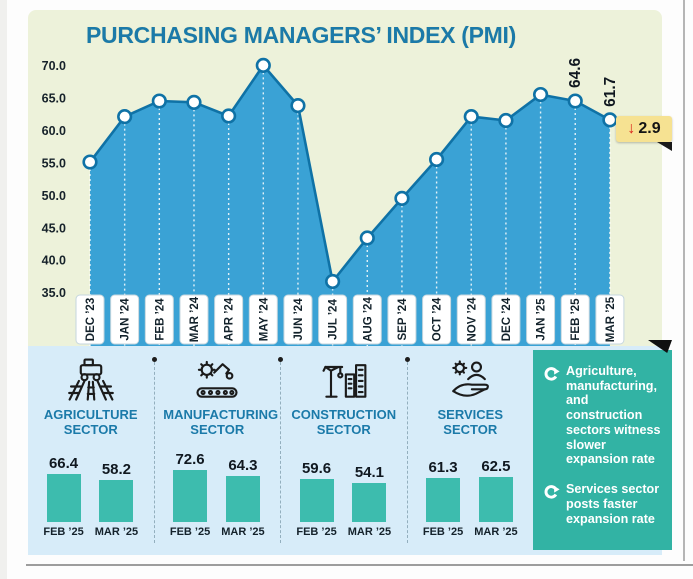  I want to click on svg-text: 61.7, so click(610, 92).